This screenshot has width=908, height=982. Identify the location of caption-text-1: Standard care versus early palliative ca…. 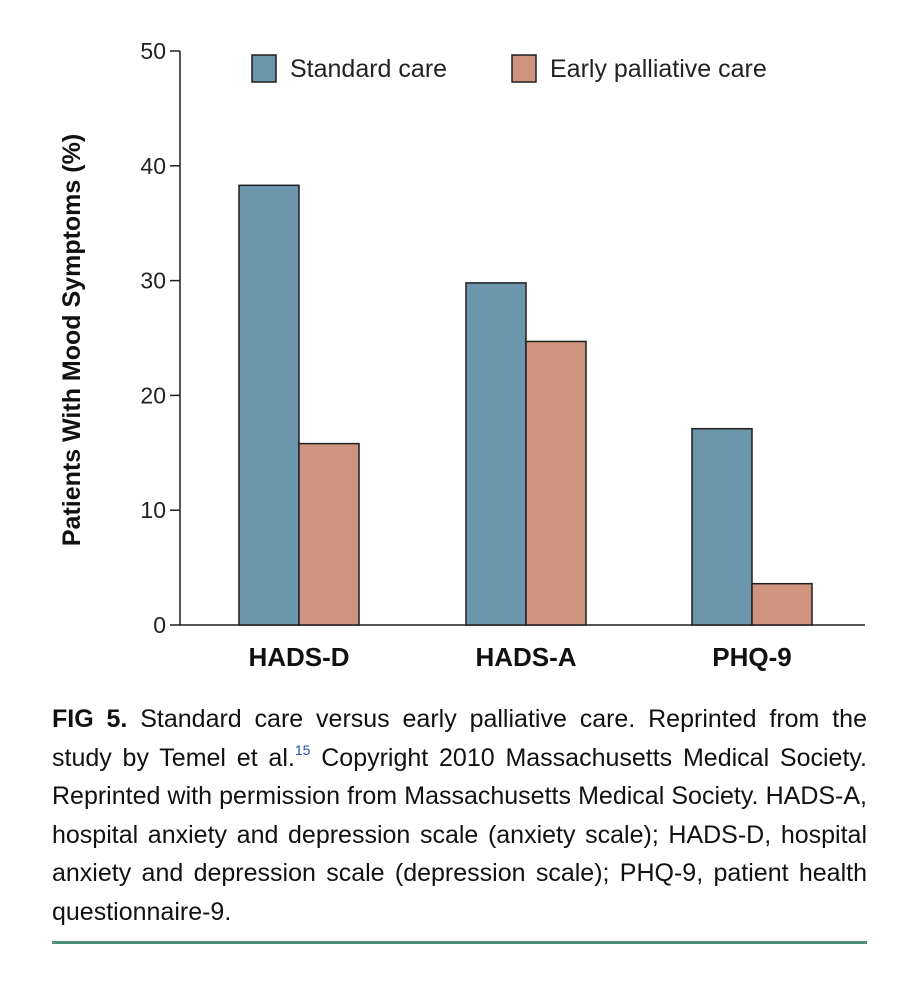
(459, 738).